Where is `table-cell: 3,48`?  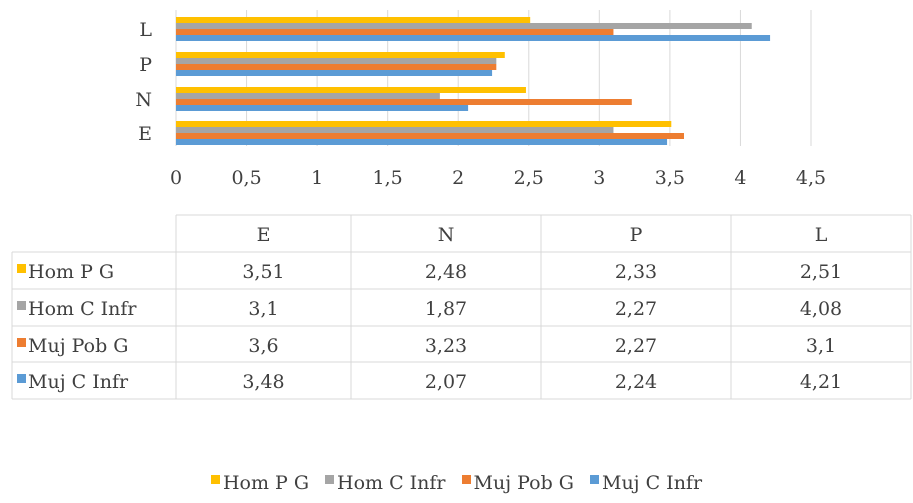 table-cell: 3,48 is located at coordinates (263, 382).